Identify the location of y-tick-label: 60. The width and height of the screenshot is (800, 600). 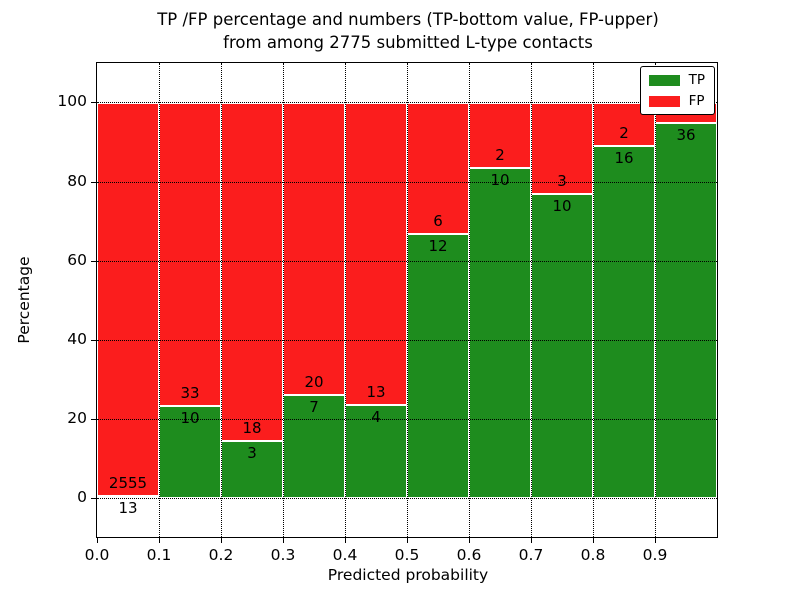
(77, 259).